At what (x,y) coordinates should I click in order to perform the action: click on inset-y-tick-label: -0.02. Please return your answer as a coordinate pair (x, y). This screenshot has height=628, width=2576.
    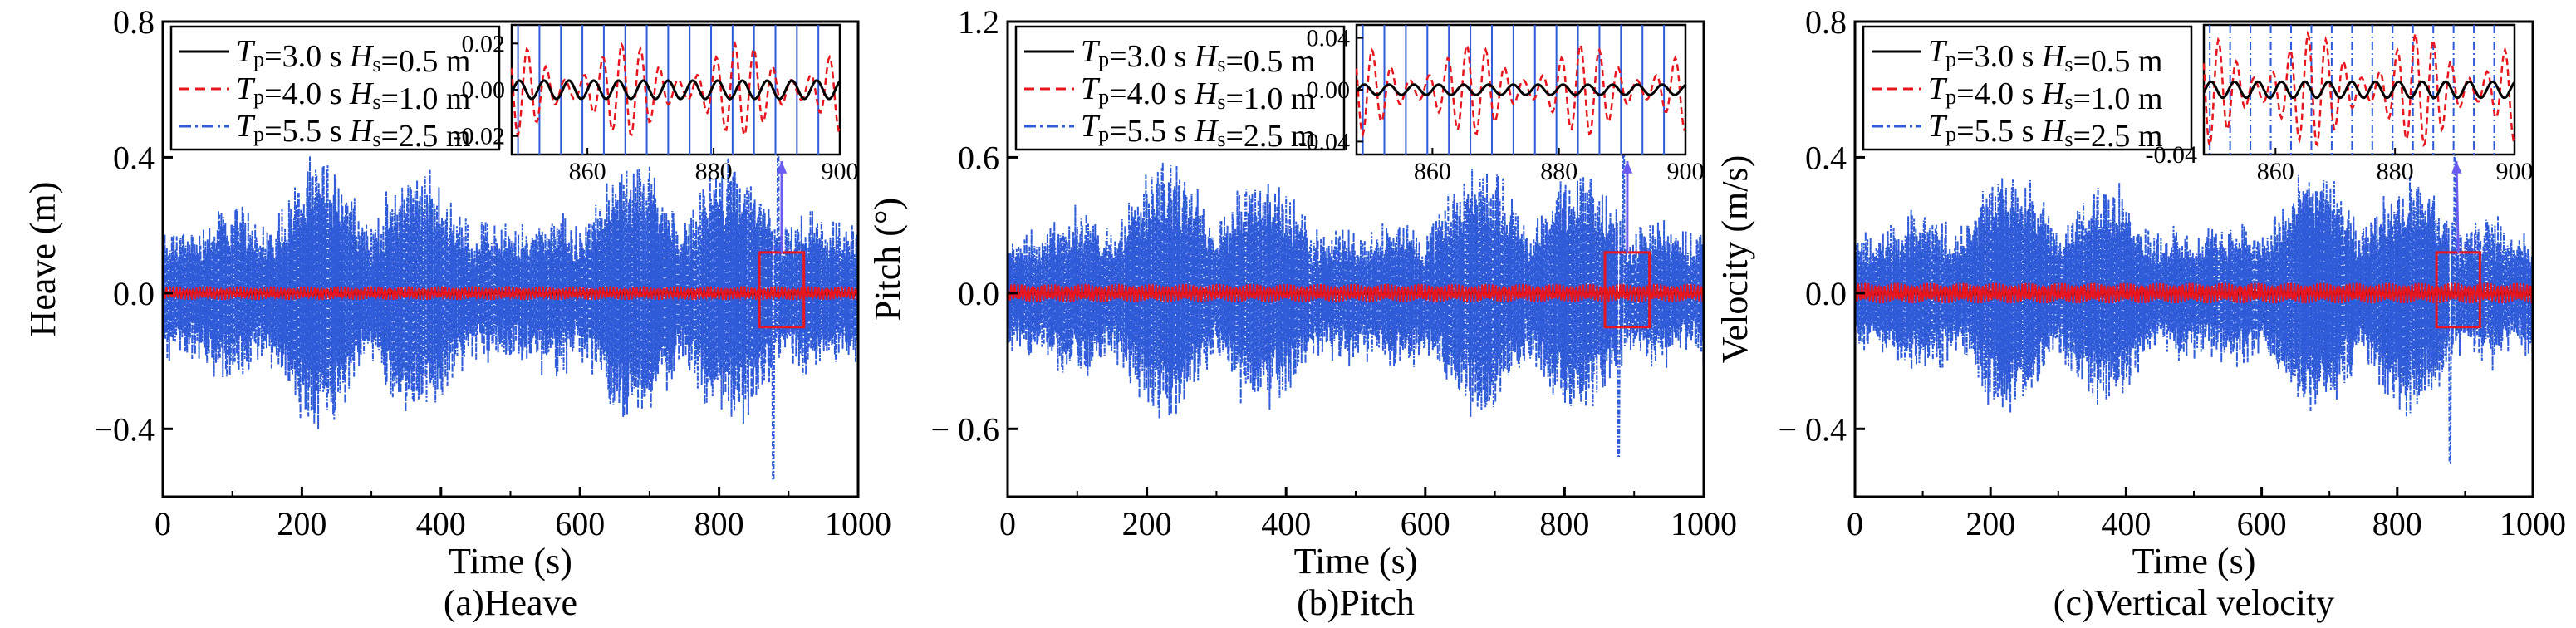
    Looking at the image, I should click on (480, 136).